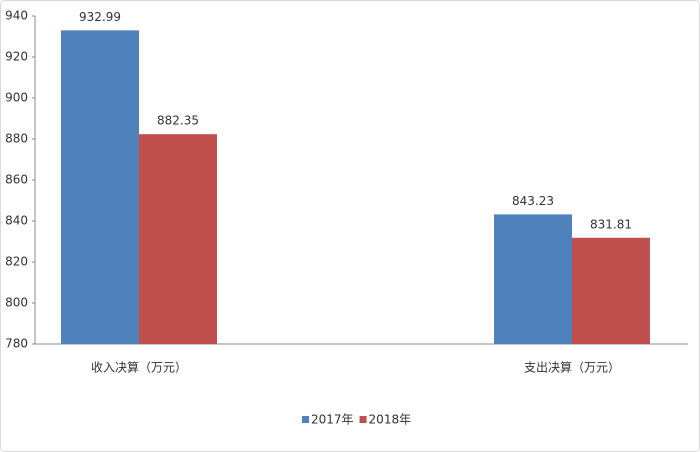 The height and width of the screenshot is (452, 700). Describe the element at coordinates (611, 224) in the screenshot. I see `data-label: 831.81` at that location.